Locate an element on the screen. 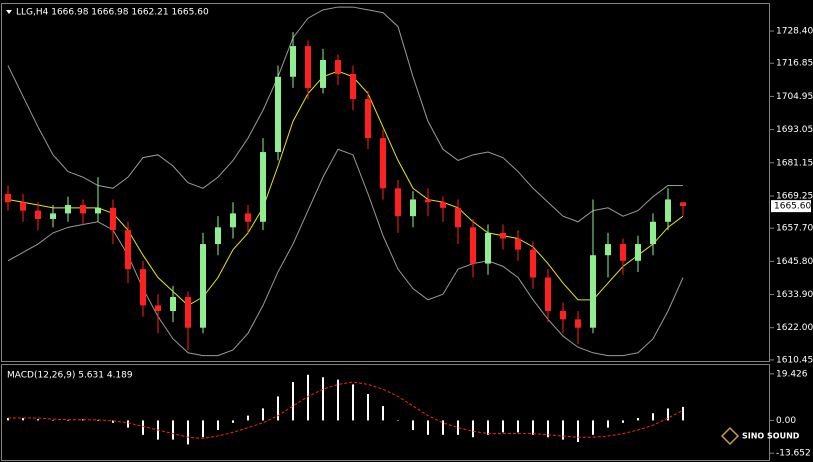  watermark: SINO SOUND is located at coordinates (771, 436).